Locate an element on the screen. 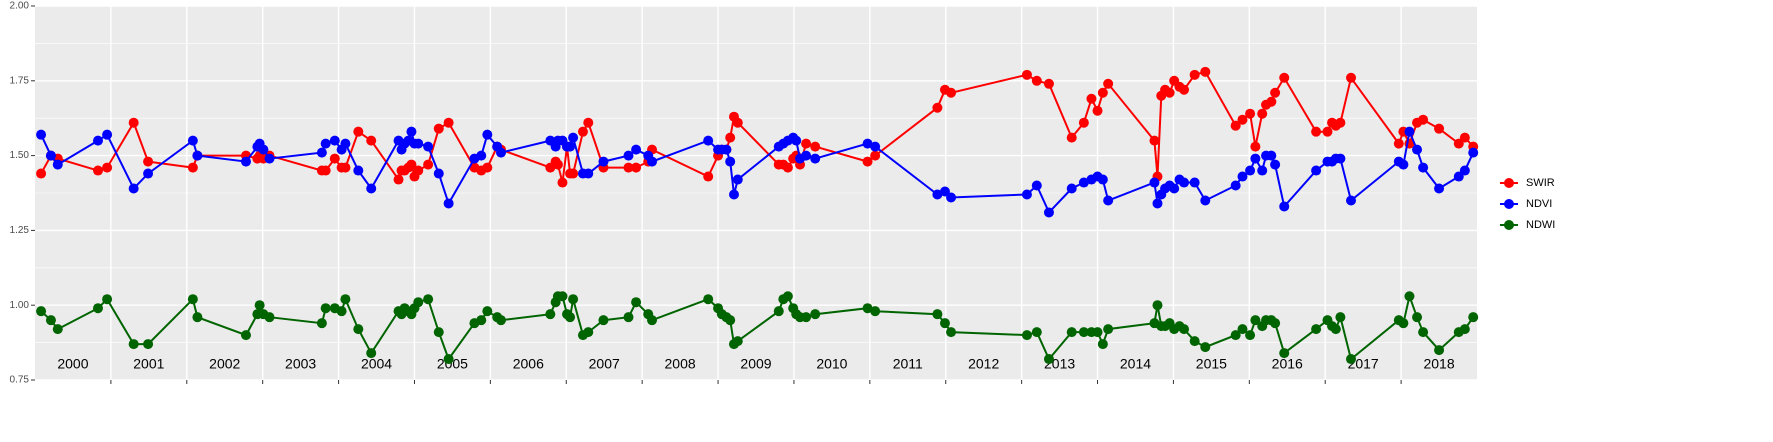 The width and height of the screenshot is (1773, 442). year-label: 2018 is located at coordinates (1438, 364).